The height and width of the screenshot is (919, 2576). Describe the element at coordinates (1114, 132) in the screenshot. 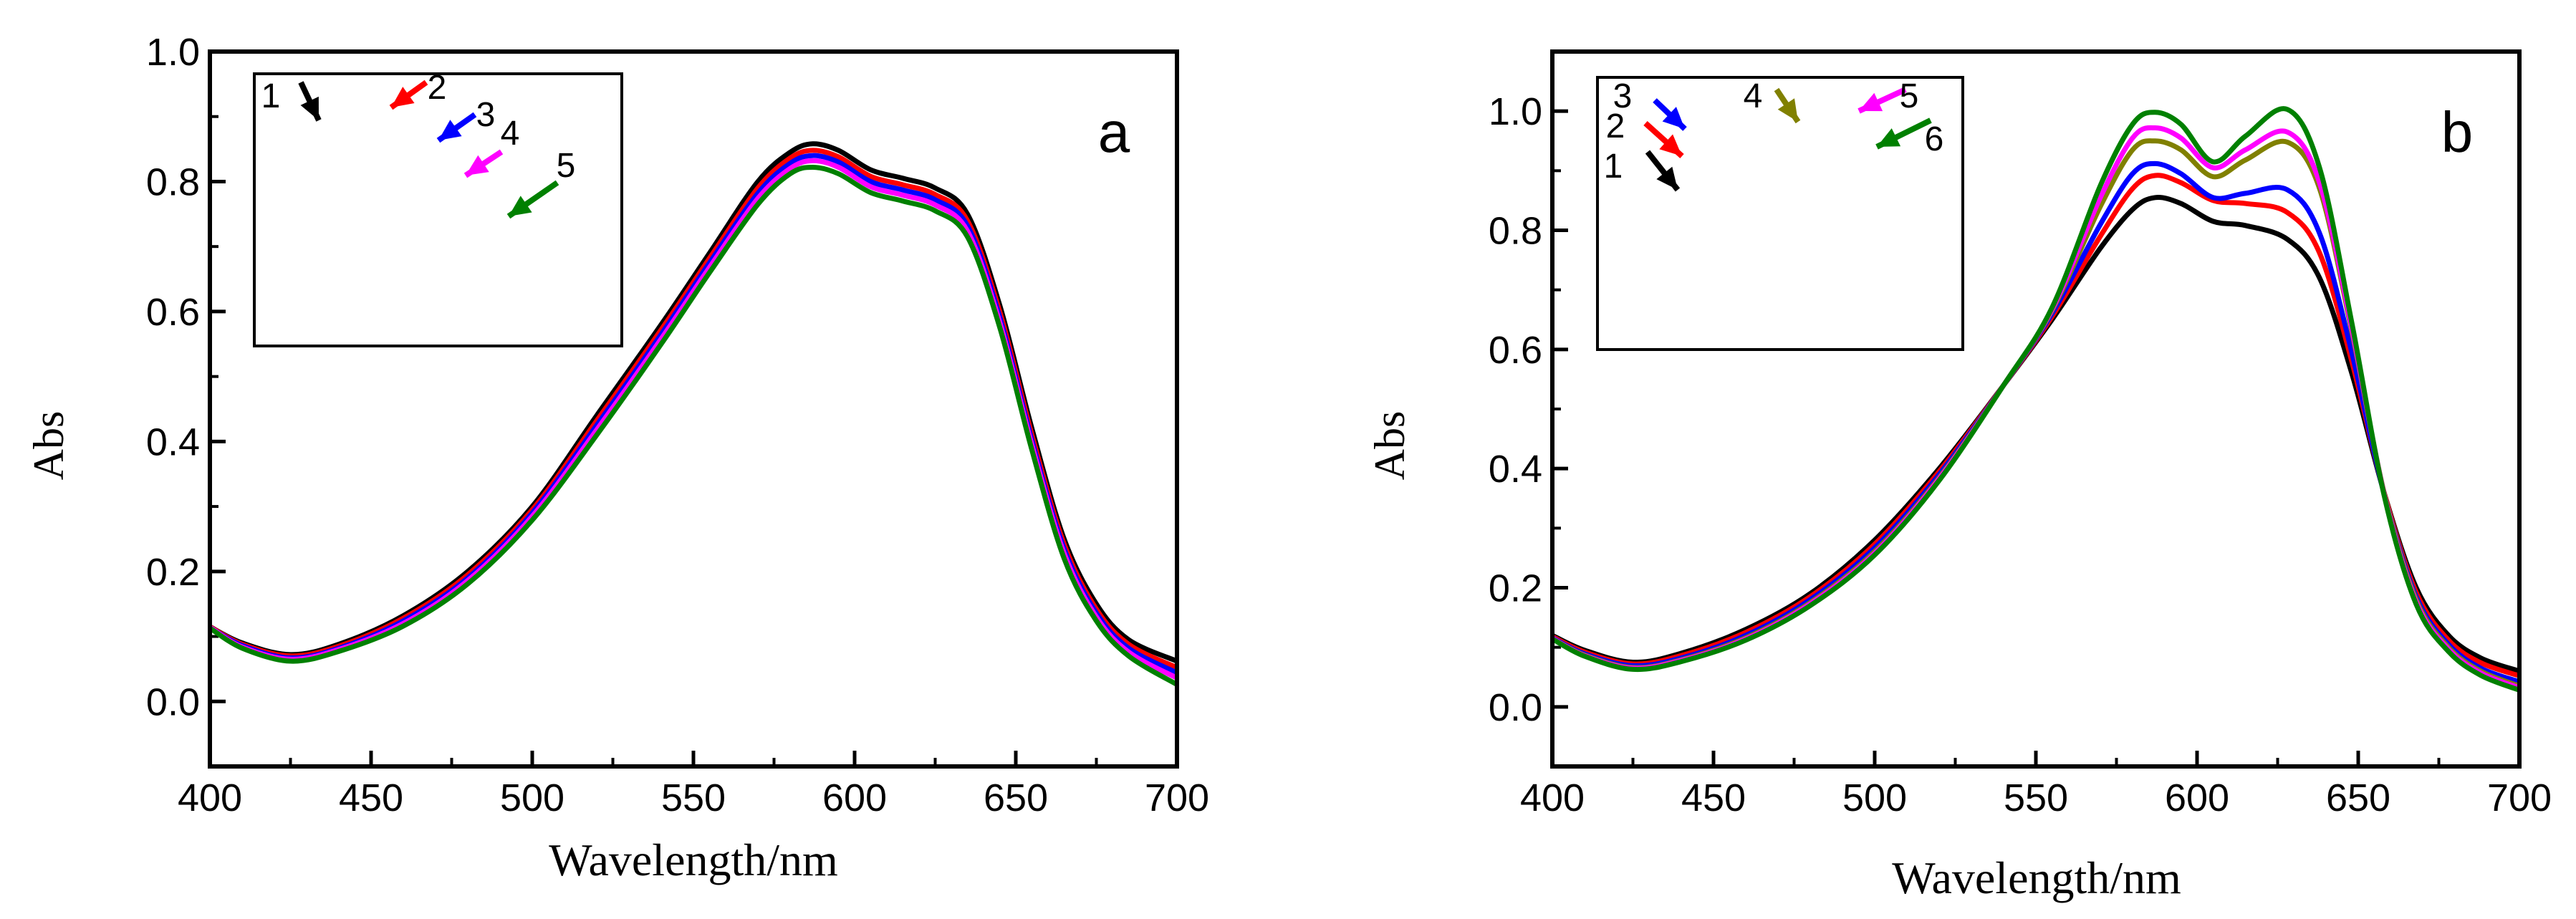

I see `panel-label: a` at that location.